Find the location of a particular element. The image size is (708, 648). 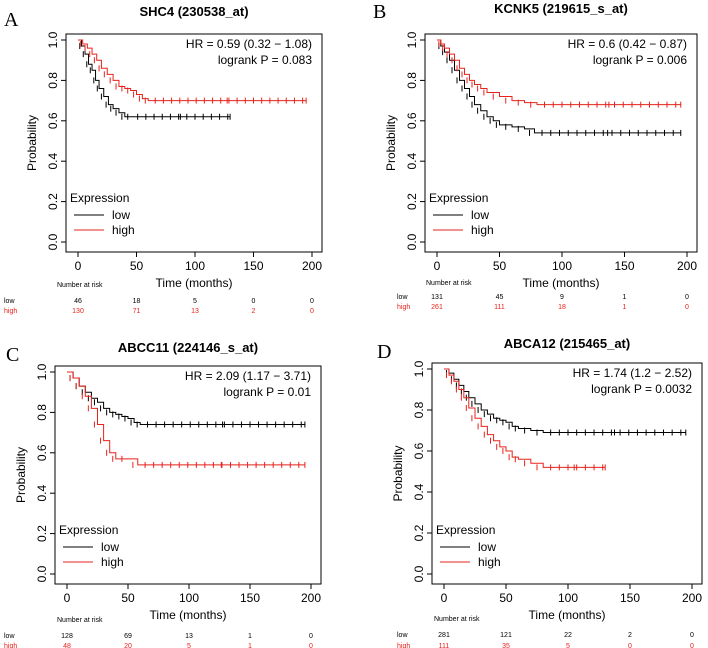

risk-count-high: 18 is located at coordinates (562, 307).